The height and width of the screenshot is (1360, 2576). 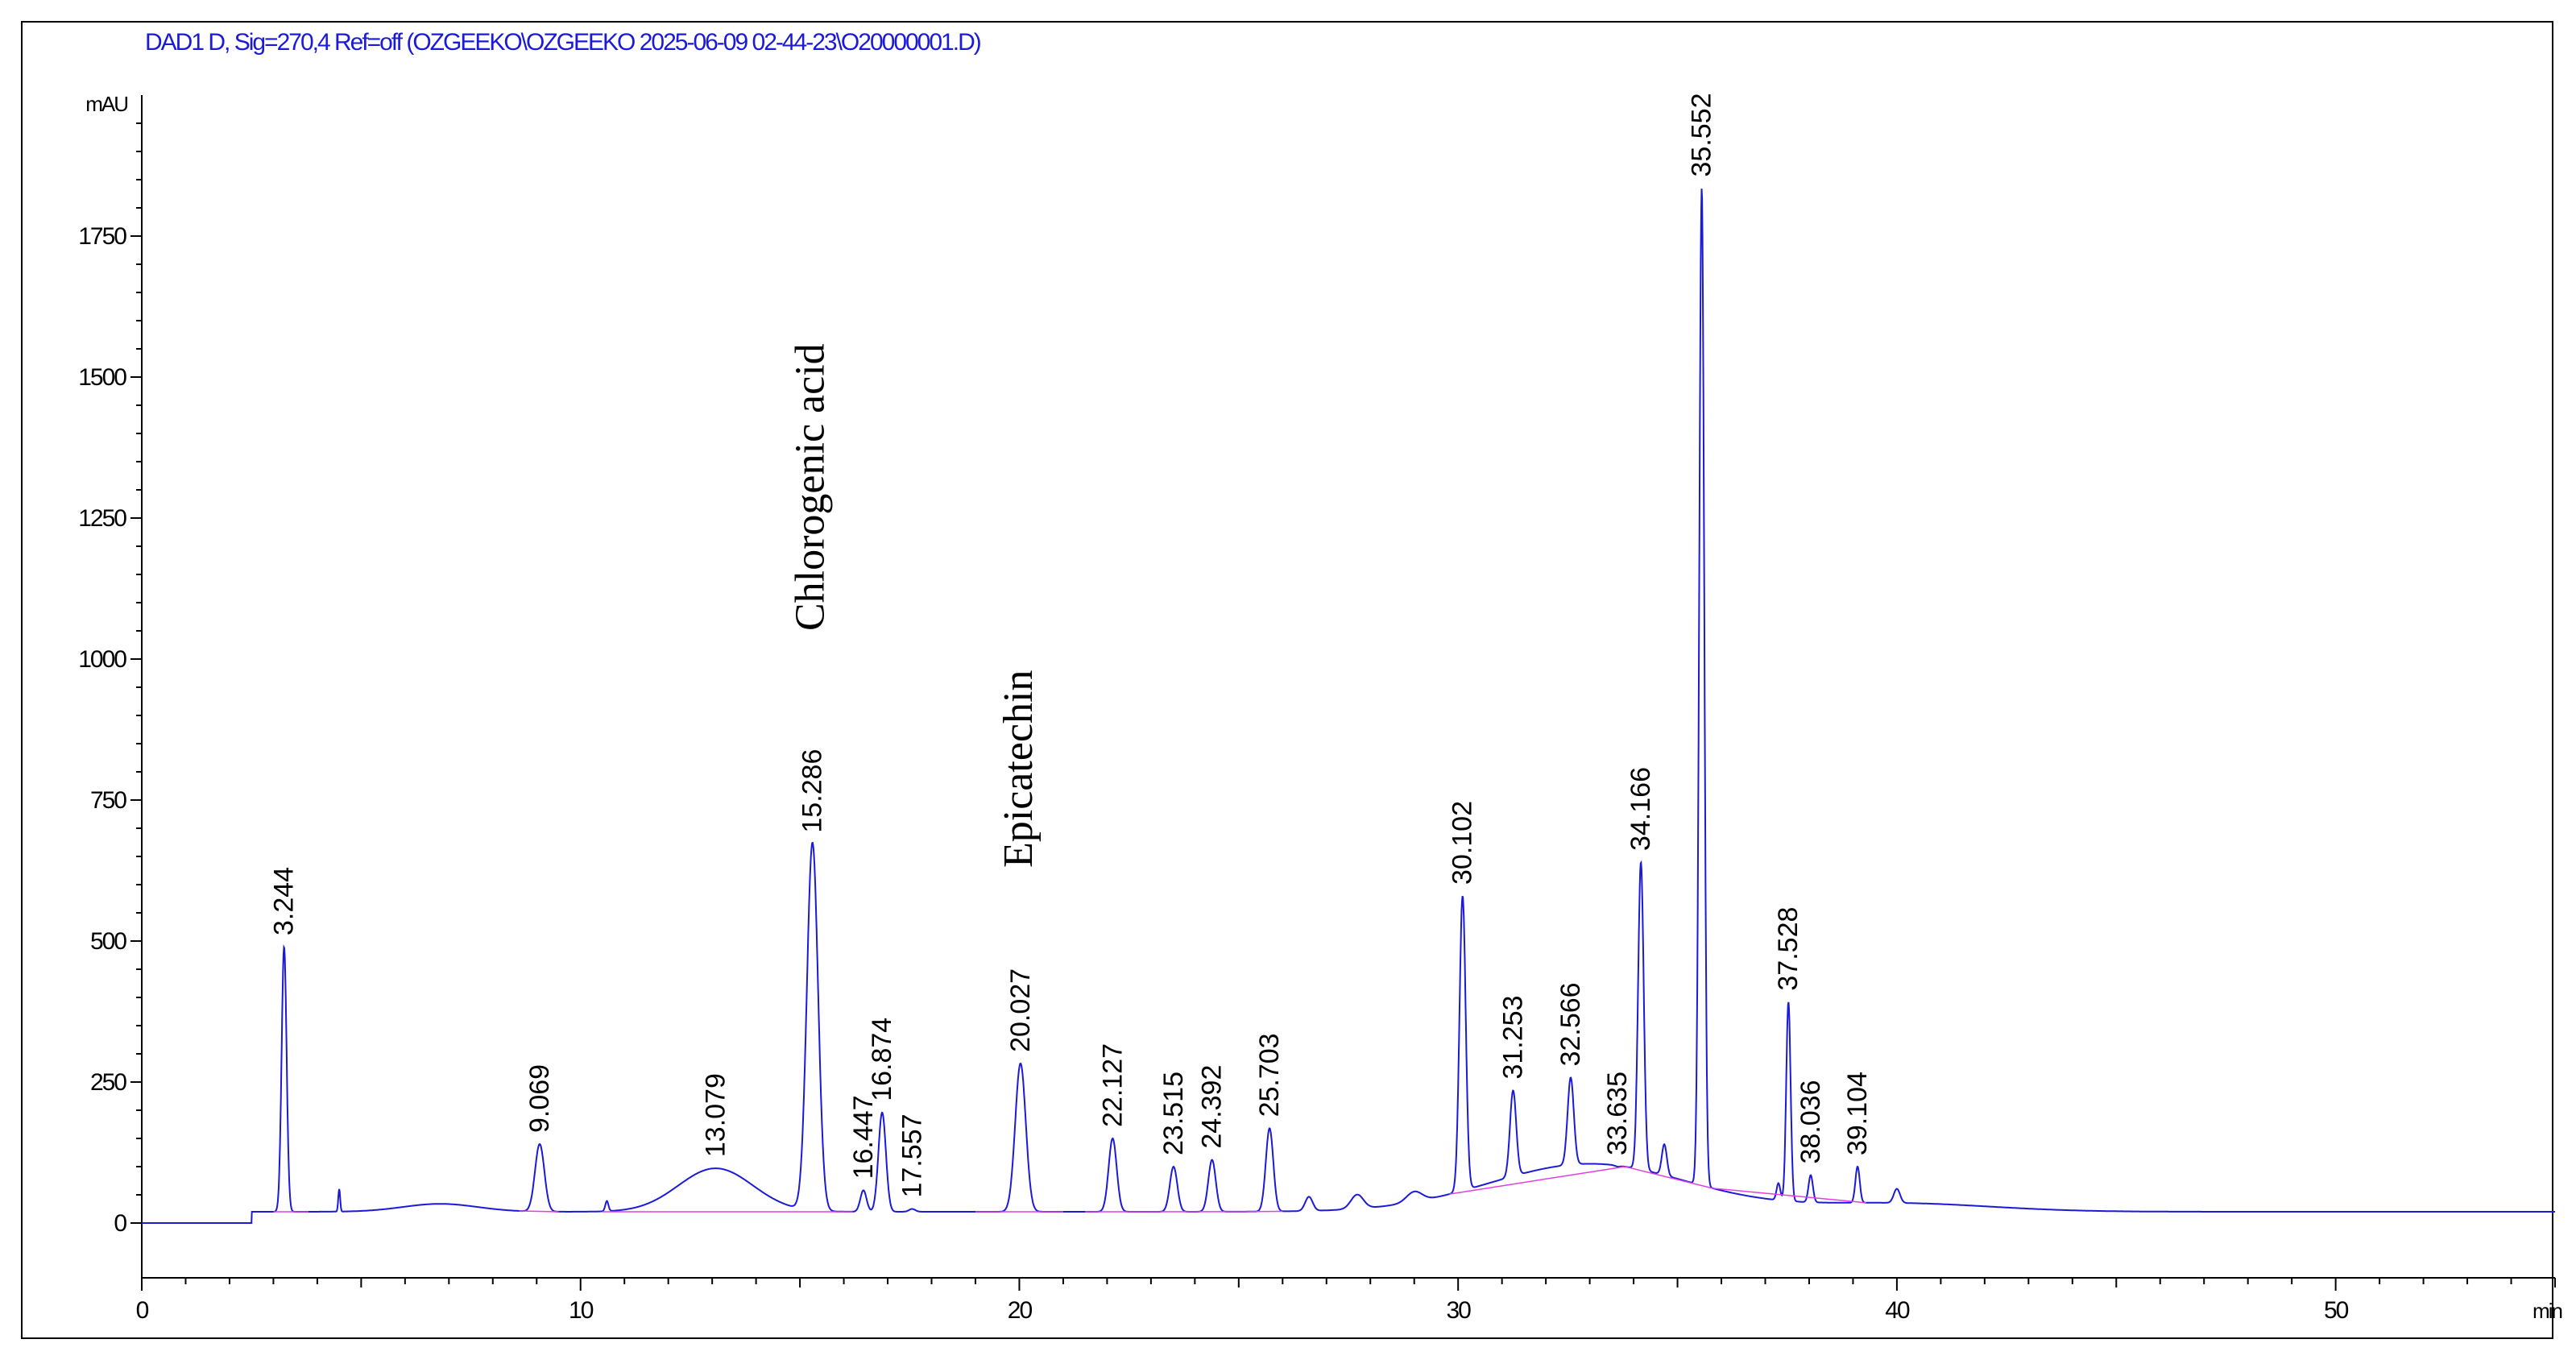 What do you see at coordinates (2336, 1310) in the screenshot?
I see `x-tick-label: 50` at bounding box center [2336, 1310].